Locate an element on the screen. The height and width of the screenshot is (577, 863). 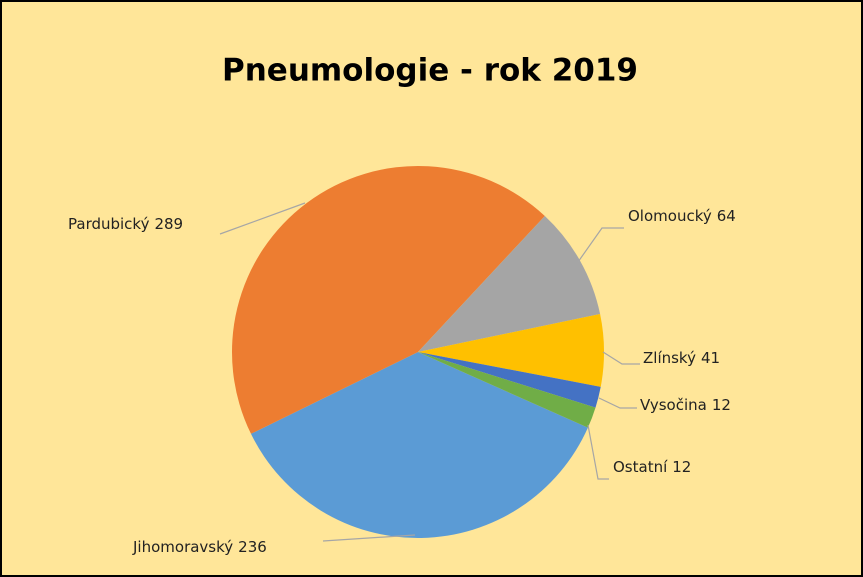
data-label: Jihomoravský 236 is located at coordinates (199, 547).